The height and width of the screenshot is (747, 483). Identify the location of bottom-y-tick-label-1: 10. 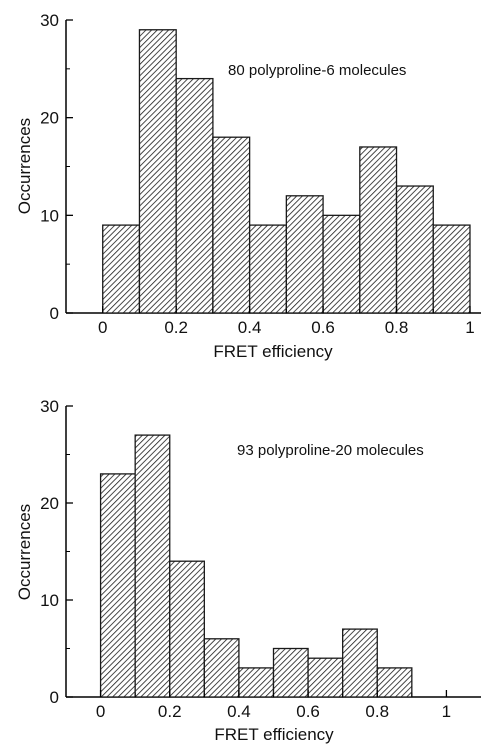
(49, 600).